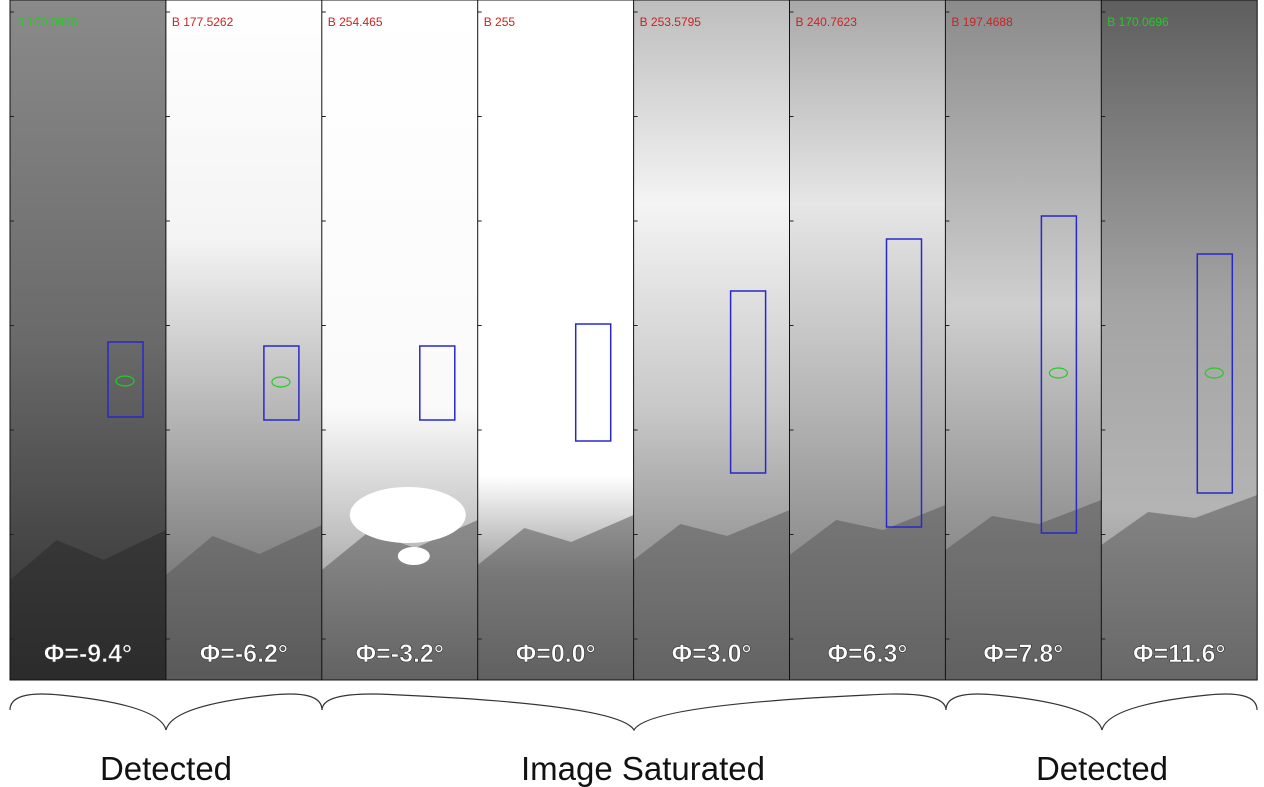  What do you see at coordinates (982, 22) in the screenshot?
I see `brightness-label: B 197.4688` at bounding box center [982, 22].